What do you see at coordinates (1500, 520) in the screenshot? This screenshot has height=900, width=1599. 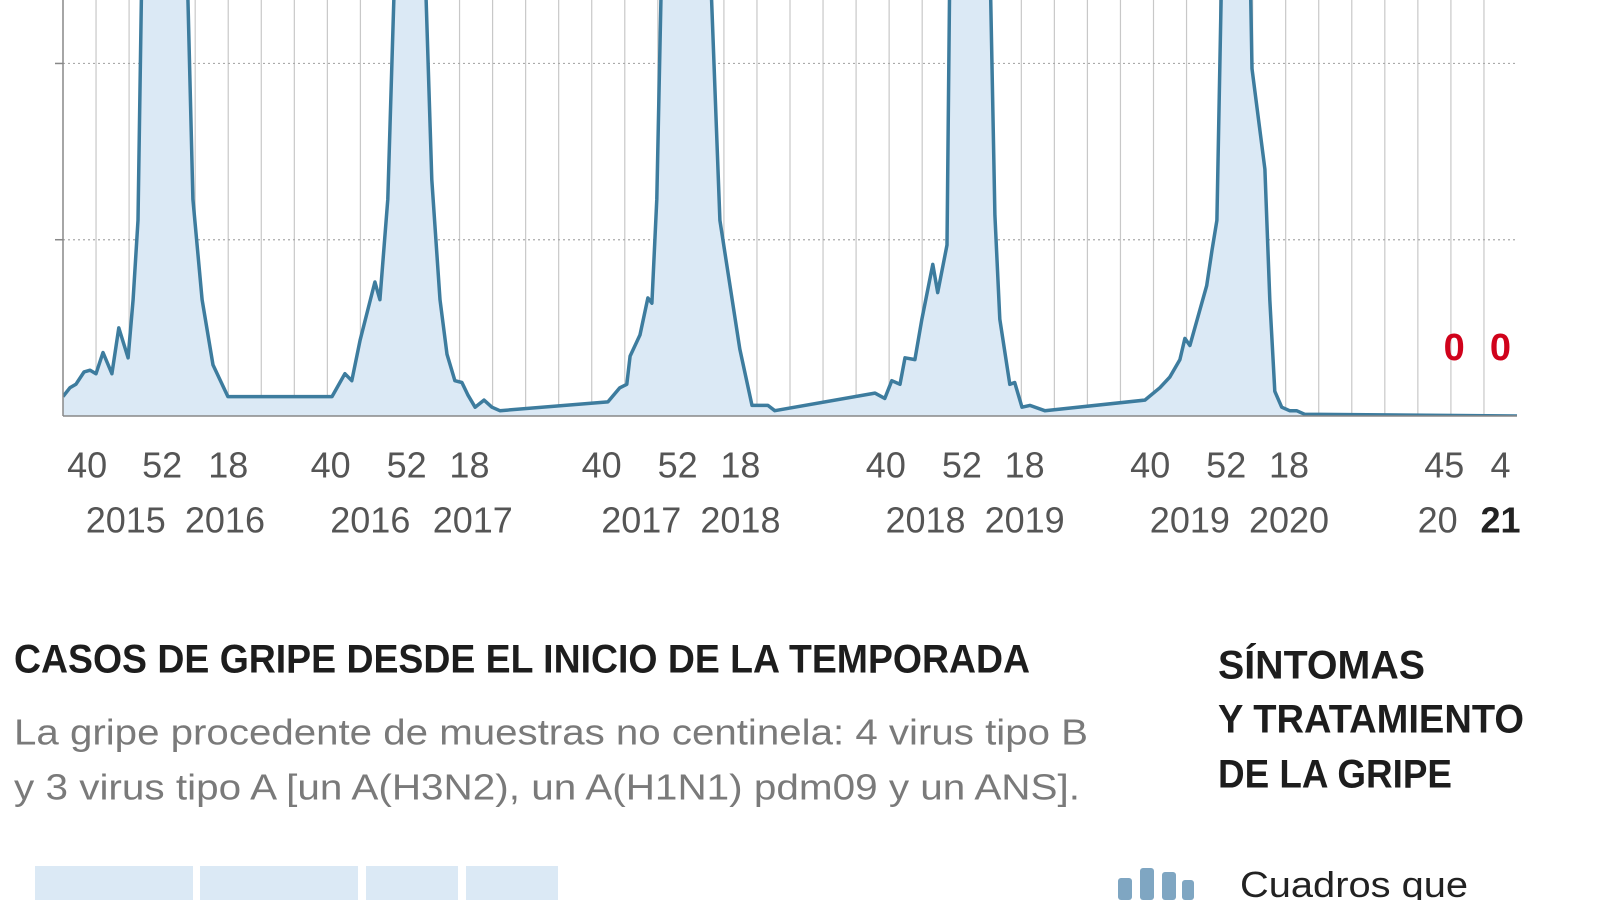 I see `x-year-label: 21` at bounding box center [1500, 520].